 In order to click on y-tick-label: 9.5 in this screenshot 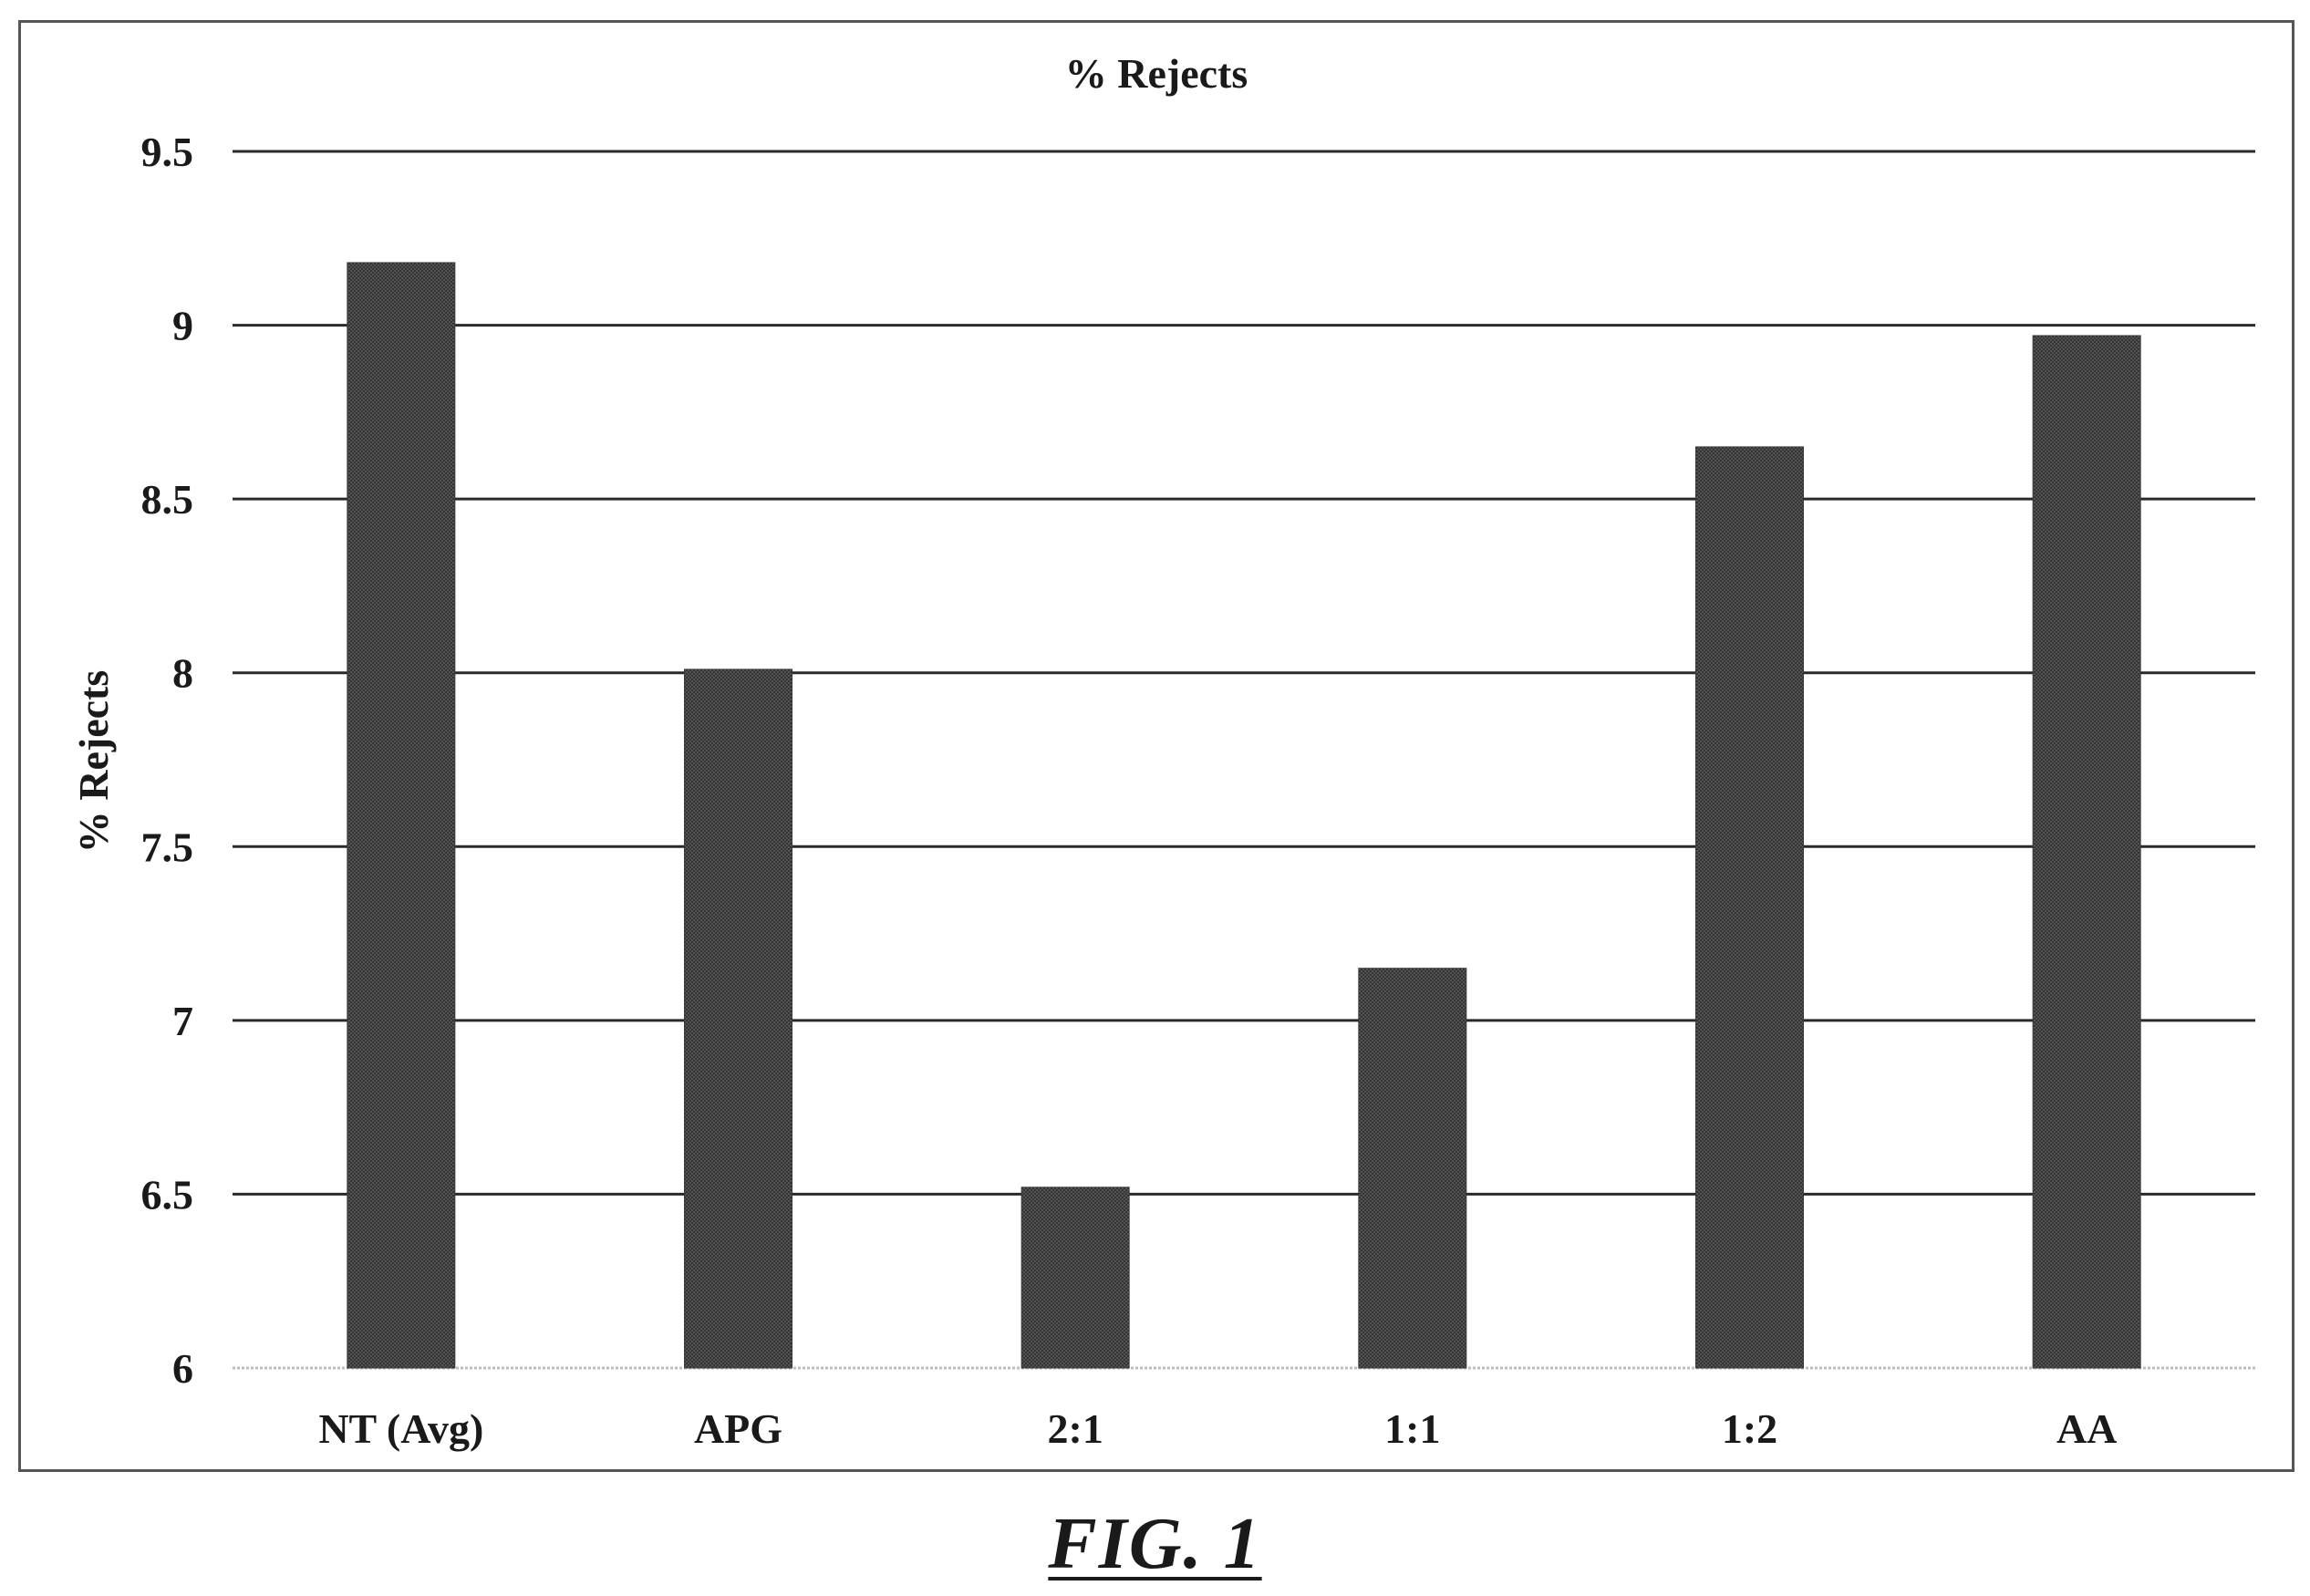, I will do `click(167, 152)`.